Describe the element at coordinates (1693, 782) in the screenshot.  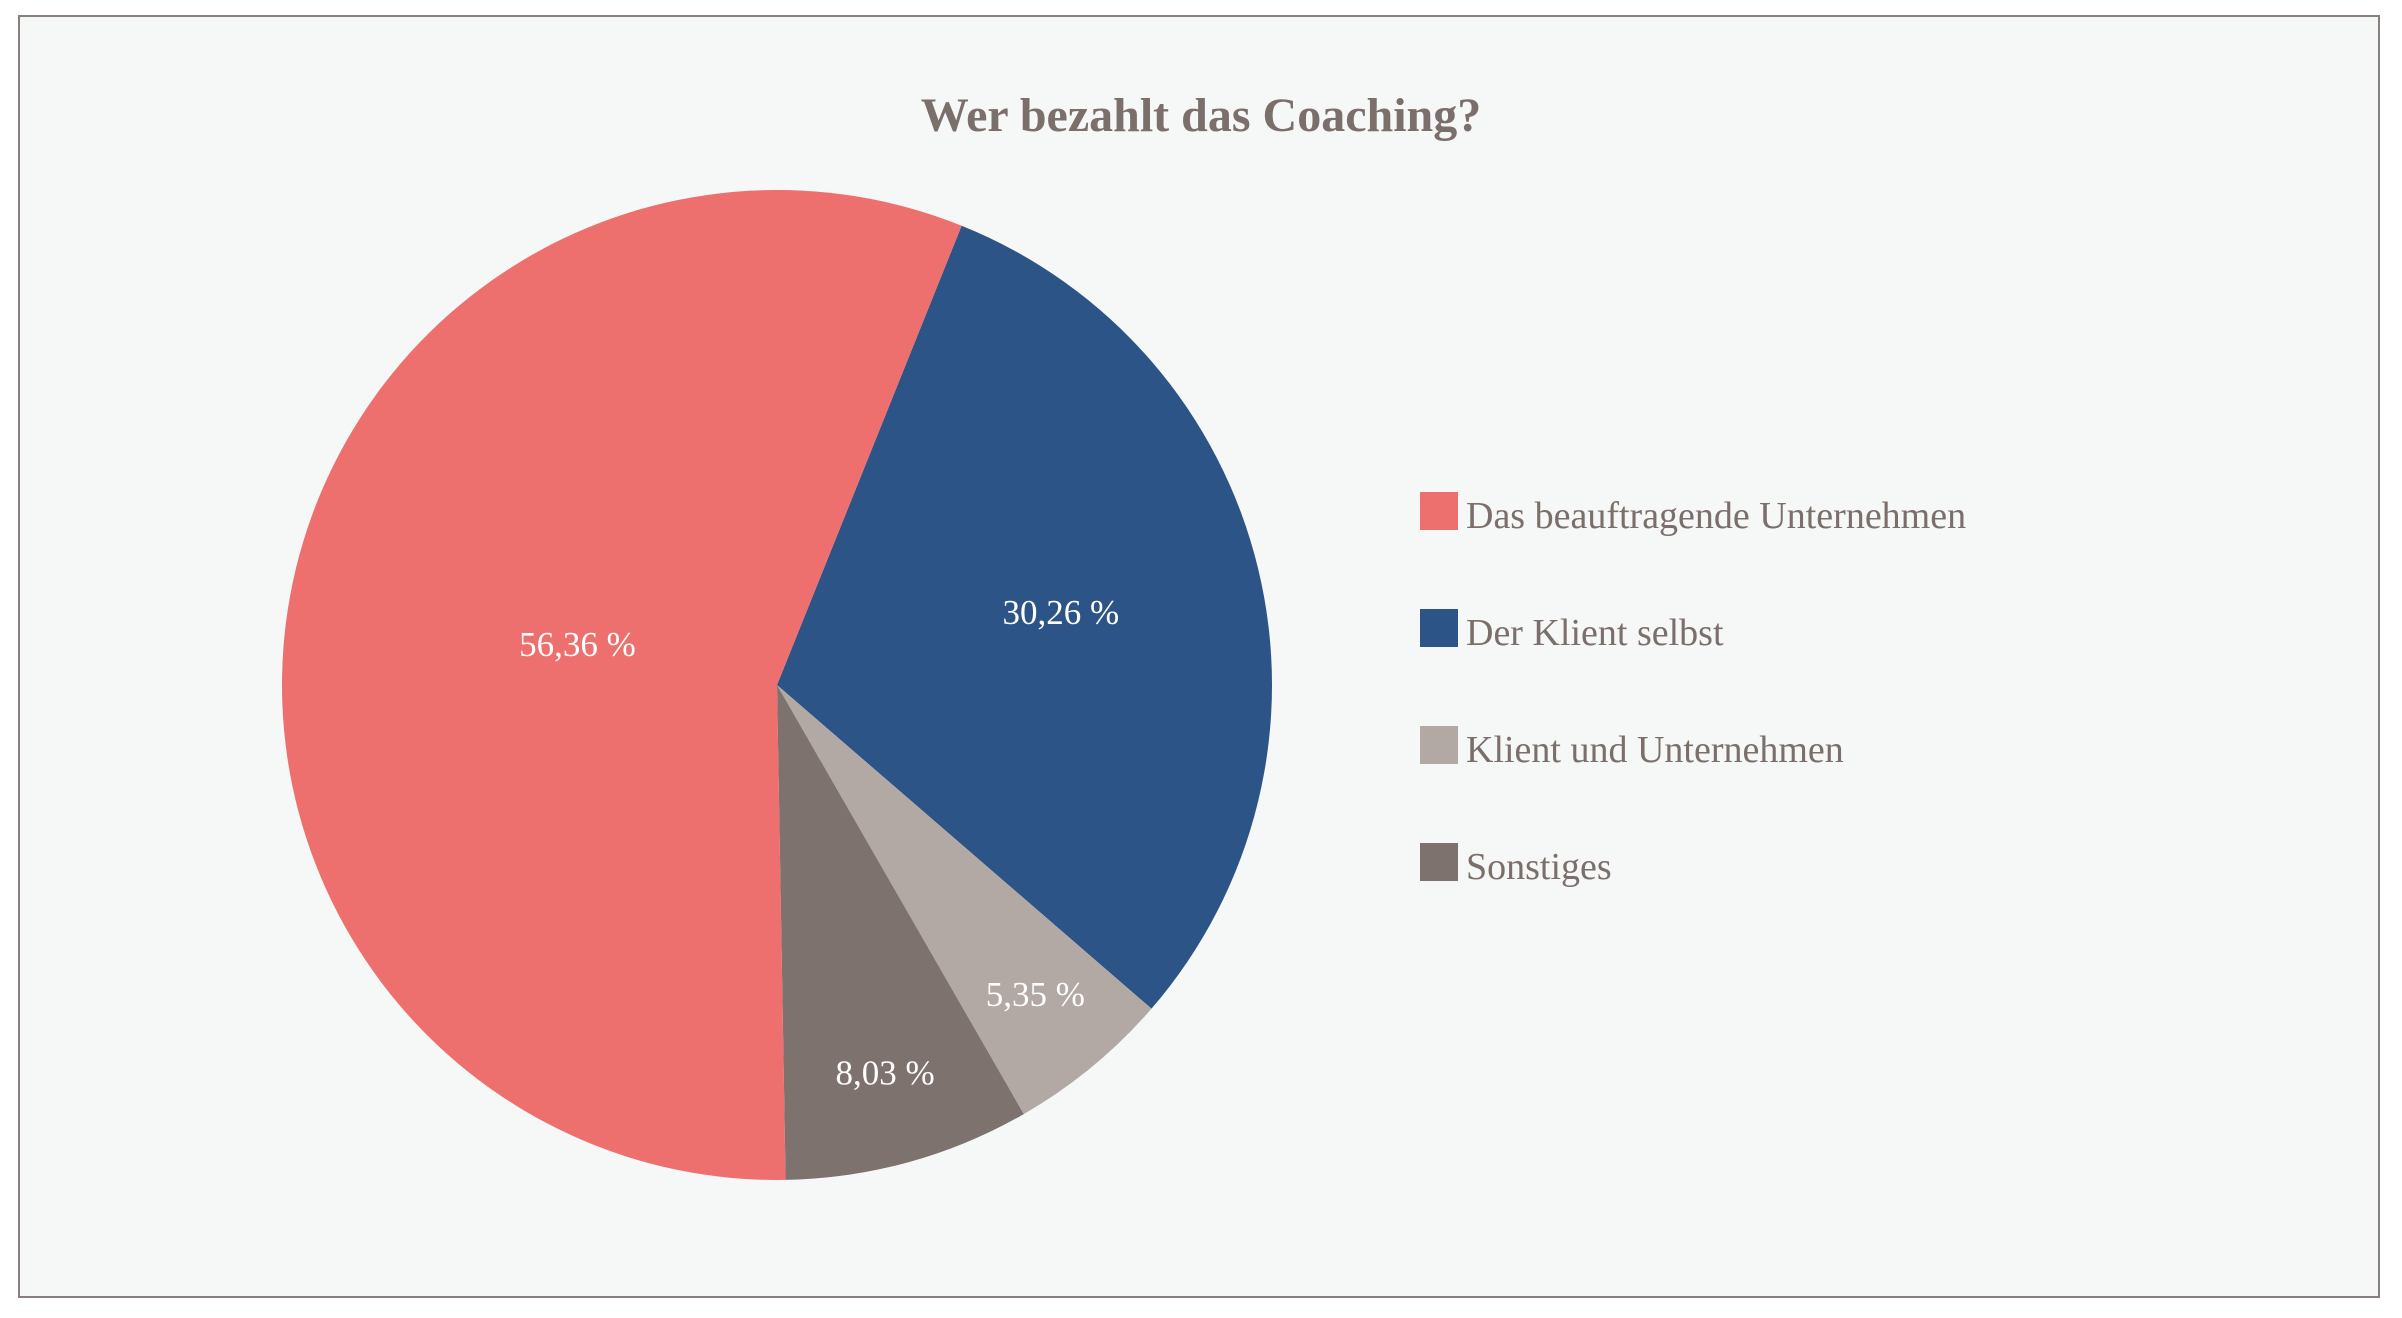
I see `legend-item: Klient und Unternehmen` at that location.